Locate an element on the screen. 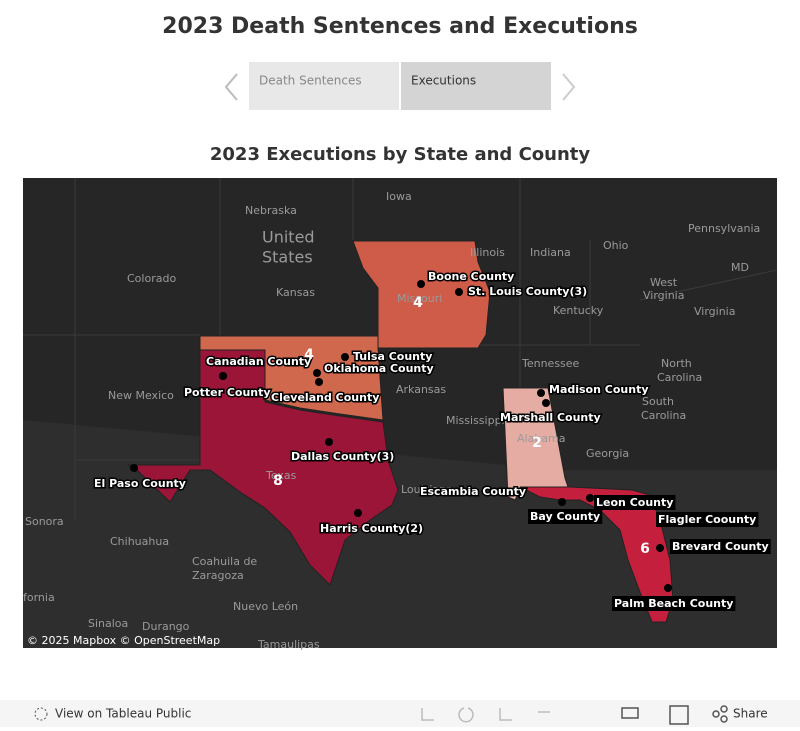 The image size is (800, 731). place-label: South is located at coordinates (658, 401).